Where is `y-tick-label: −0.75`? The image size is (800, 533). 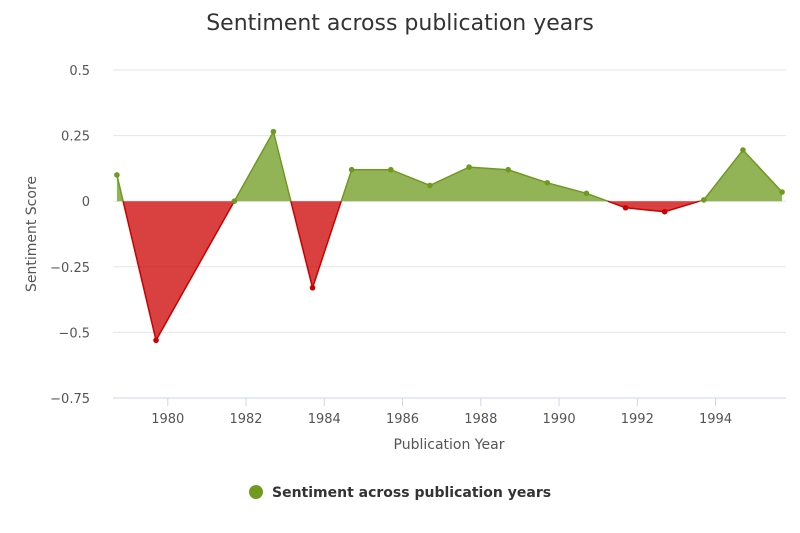
y-tick-label: −0.75 is located at coordinates (70, 399).